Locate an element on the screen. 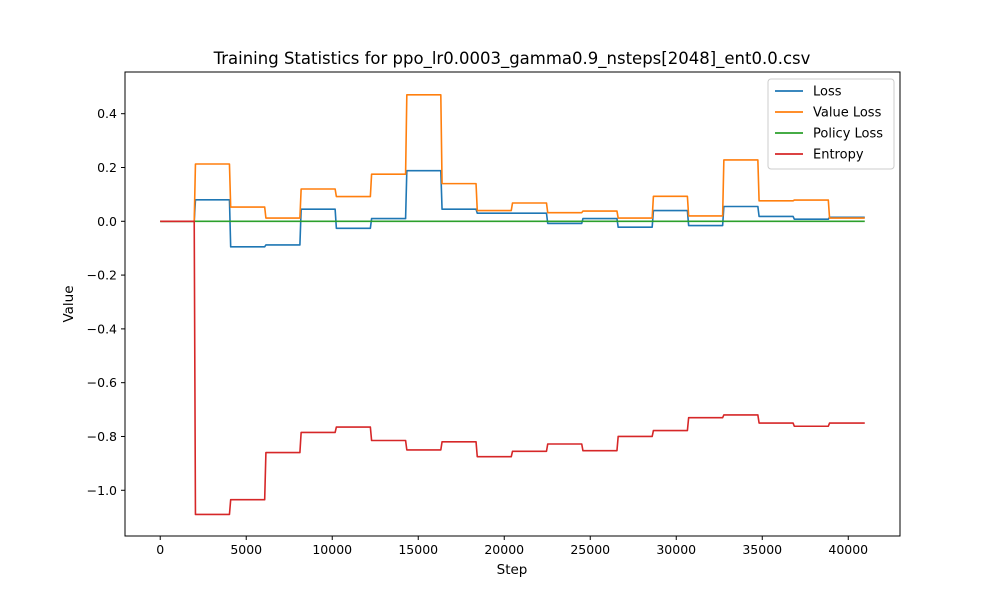  series-line-loss is located at coordinates (512, 208).